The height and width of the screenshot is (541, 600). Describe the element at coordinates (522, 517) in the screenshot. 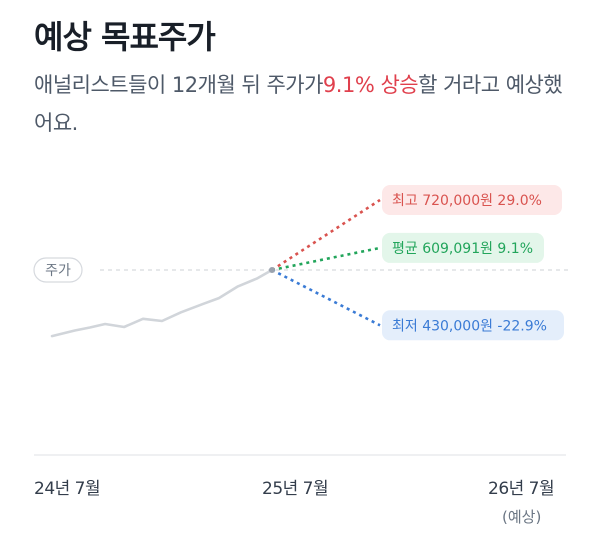

I see `x-tick-note: (예상)` at that location.